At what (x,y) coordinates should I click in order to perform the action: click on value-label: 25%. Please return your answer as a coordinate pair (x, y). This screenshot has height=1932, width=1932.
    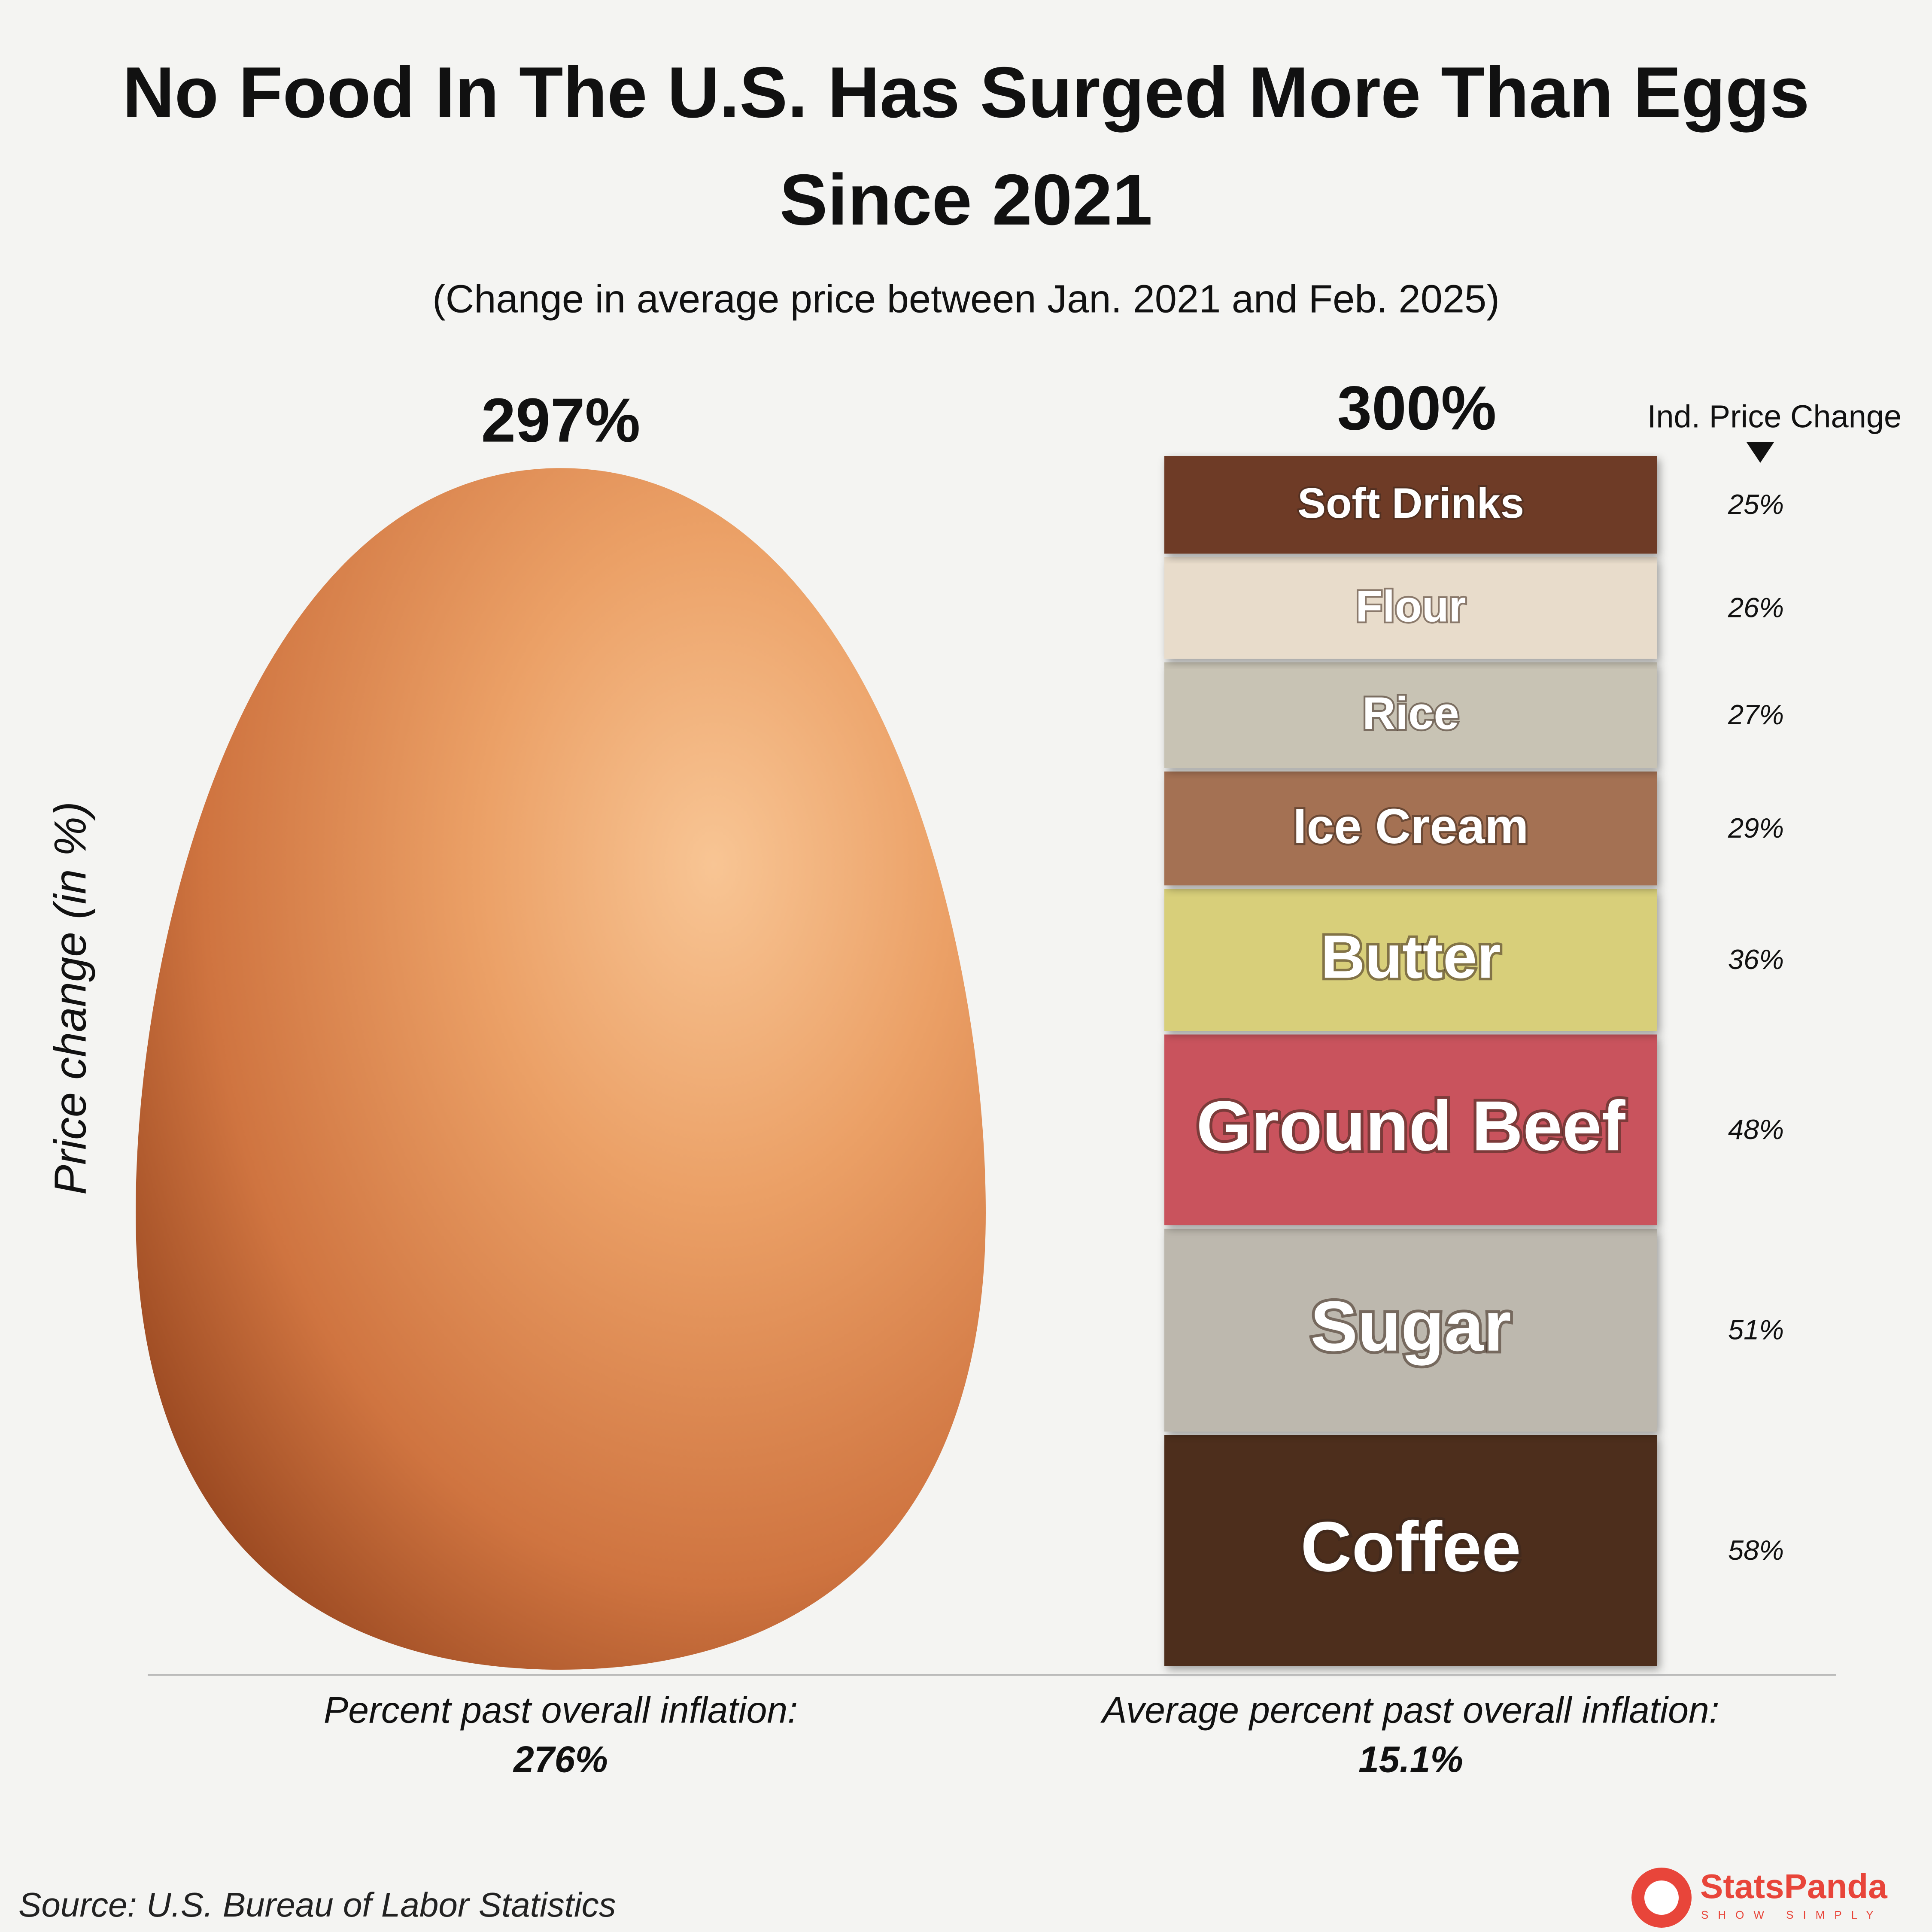
    Looking at the image, I should click on (1756, 505).